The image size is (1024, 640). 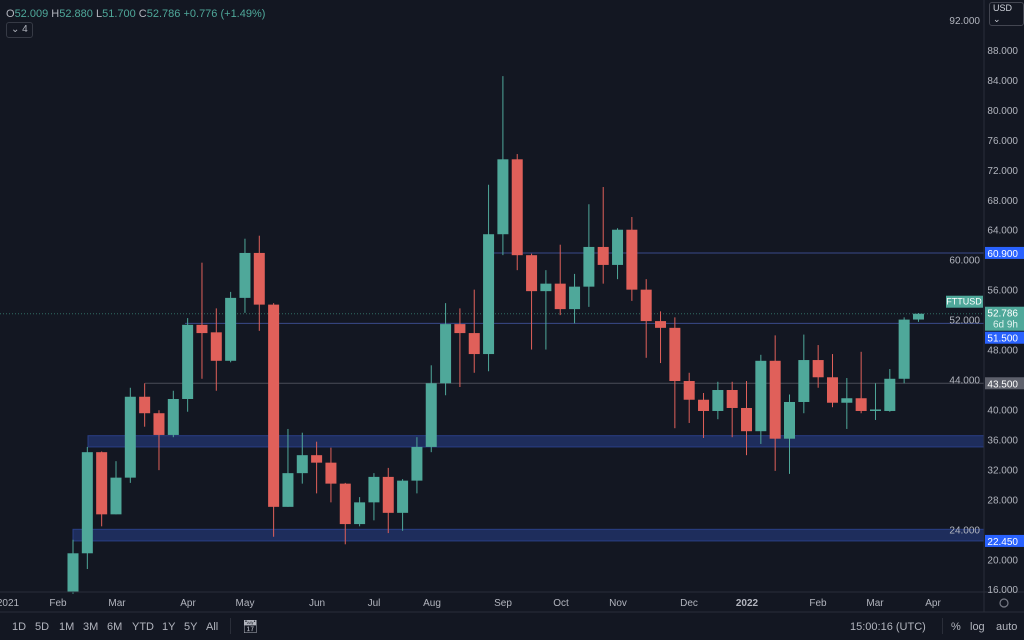 What do you see at coordinates (55, 14) in the screenshot?
I see `high-label: H` at bounding box center [55, 14].